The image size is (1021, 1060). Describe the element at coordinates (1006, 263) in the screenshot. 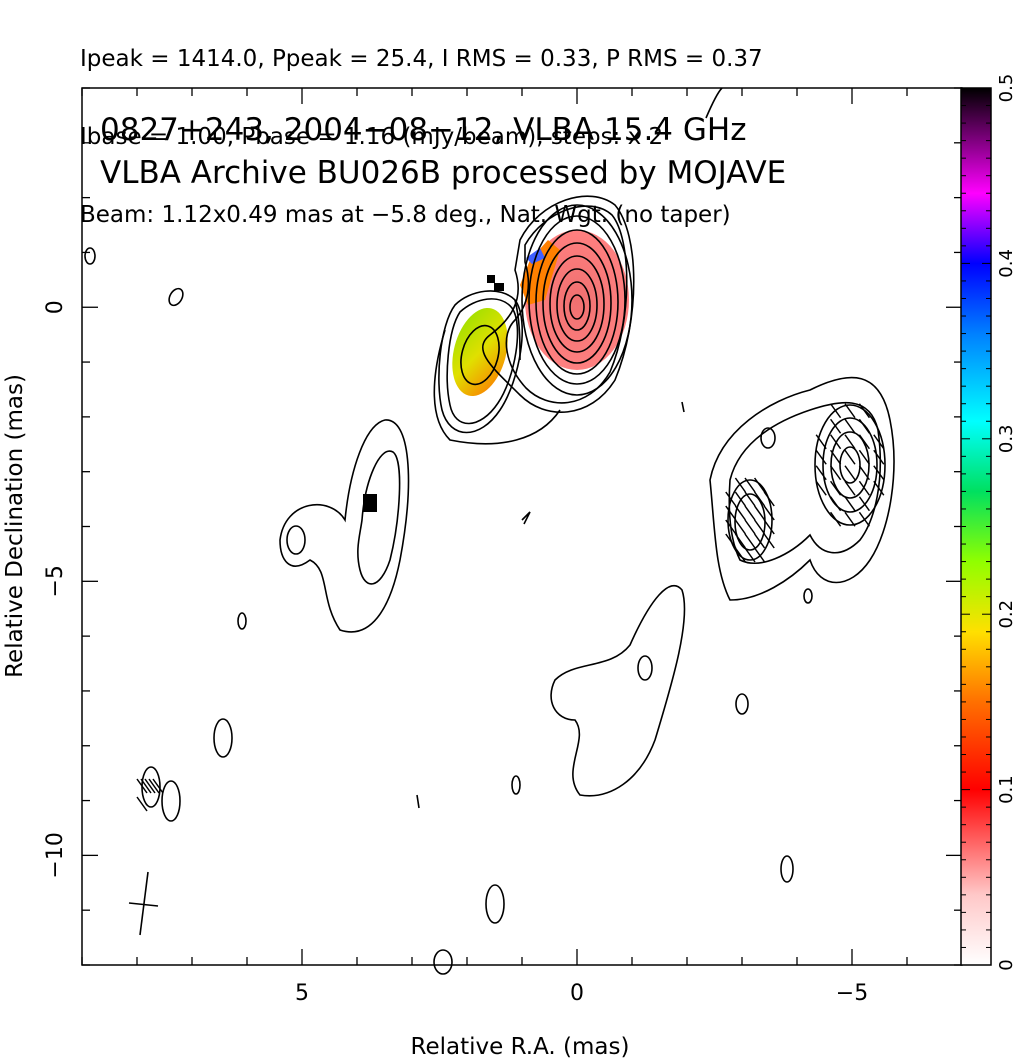

I see `colorbar-tick-label: 0.4` at that location.